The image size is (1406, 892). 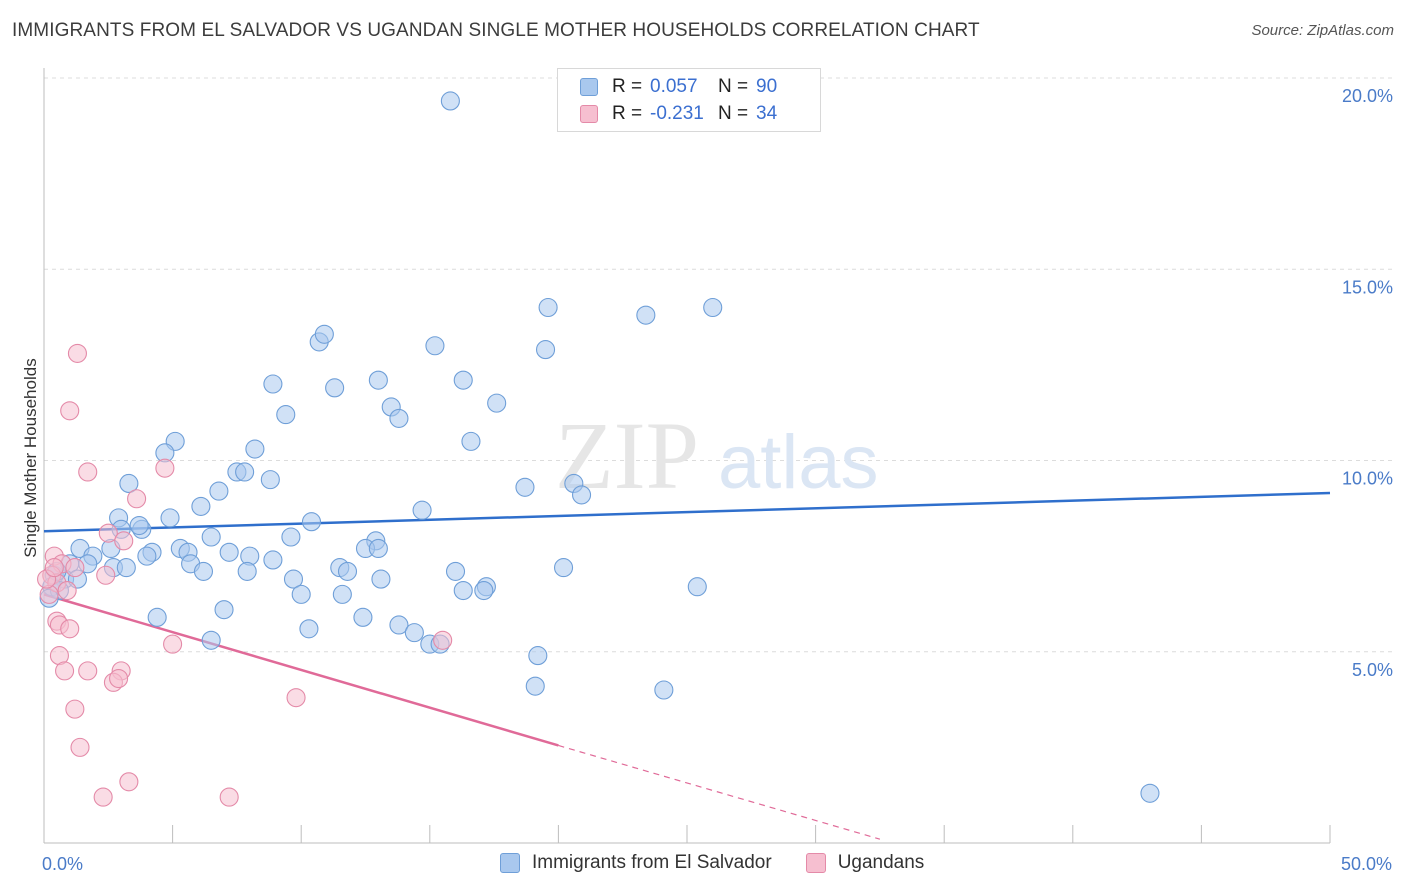 I want to click on el-salvador-trend-line, so click(x=687, y=512).